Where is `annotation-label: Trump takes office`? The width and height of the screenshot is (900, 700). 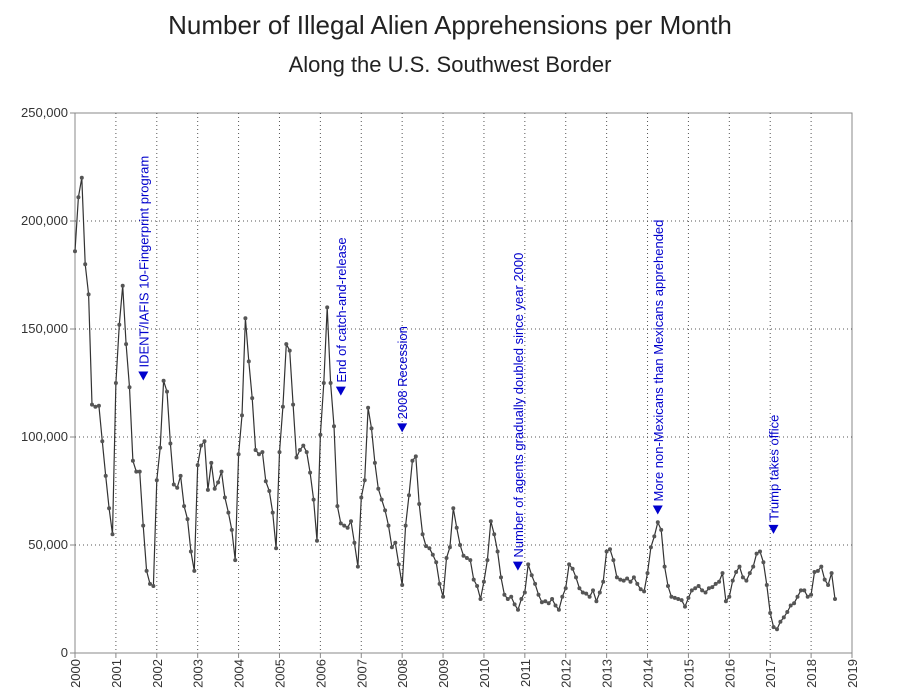 annotation-label: Trump takes office is located at coordinates (773, 468).